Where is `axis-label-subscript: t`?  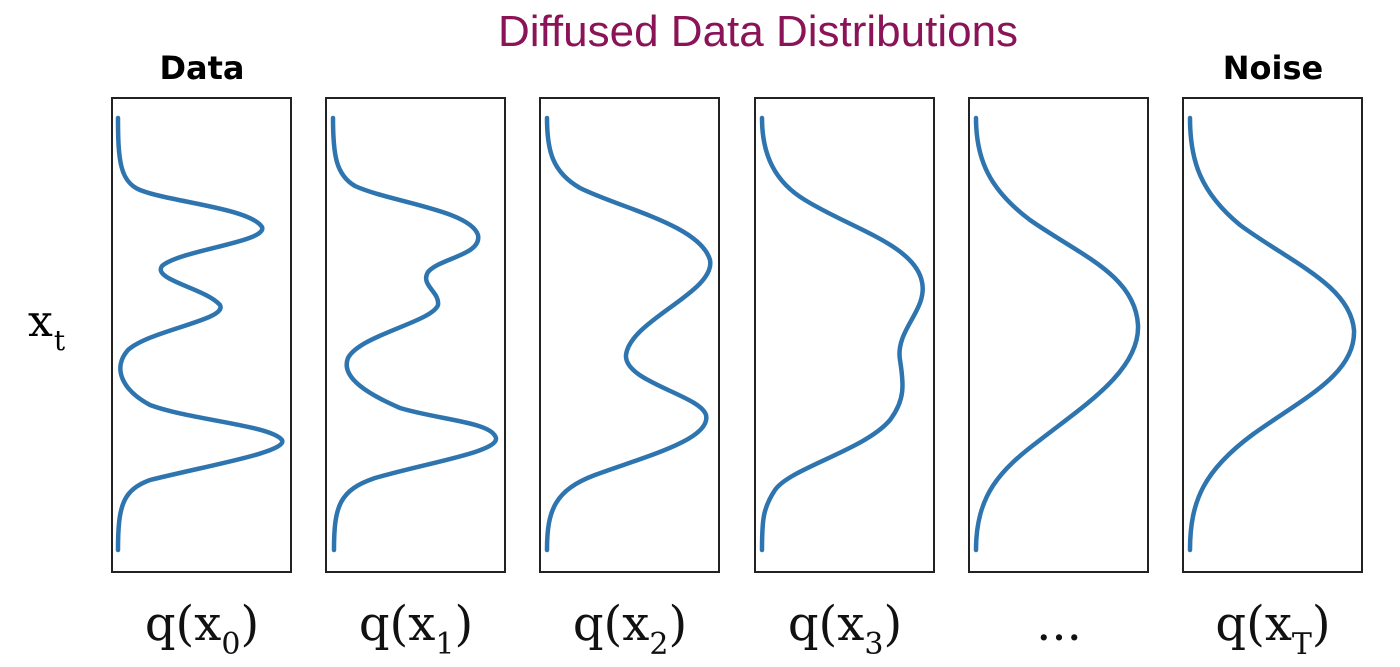 axis-label-subscript: t is located at coordinates (59, 340).